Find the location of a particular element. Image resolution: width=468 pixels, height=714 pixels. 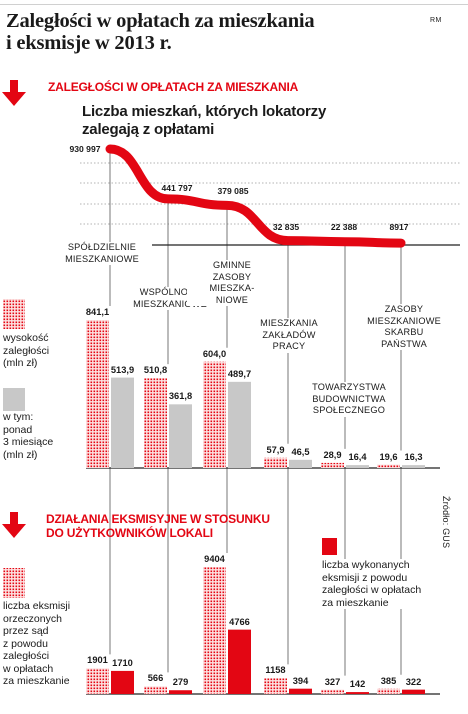

debt-value-label: 841,1 is located at coordinates (97, 312).